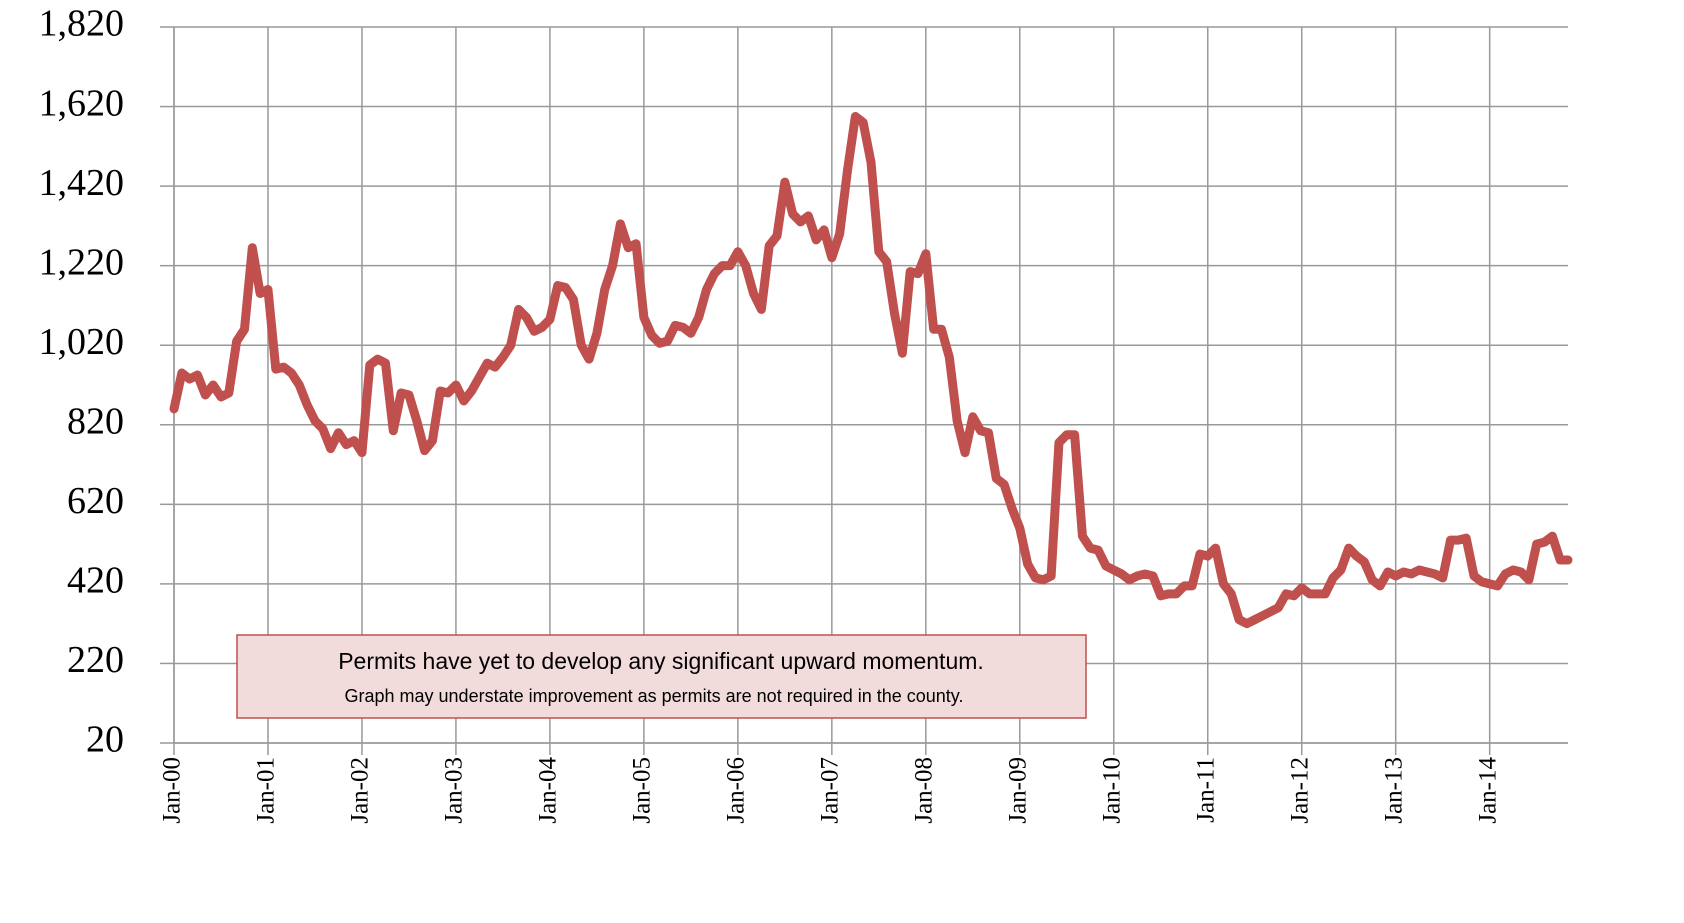  Describe the element at coordinates (360, 790) in the screenshot. I see `x-tick-label: Jan-02` at that location.